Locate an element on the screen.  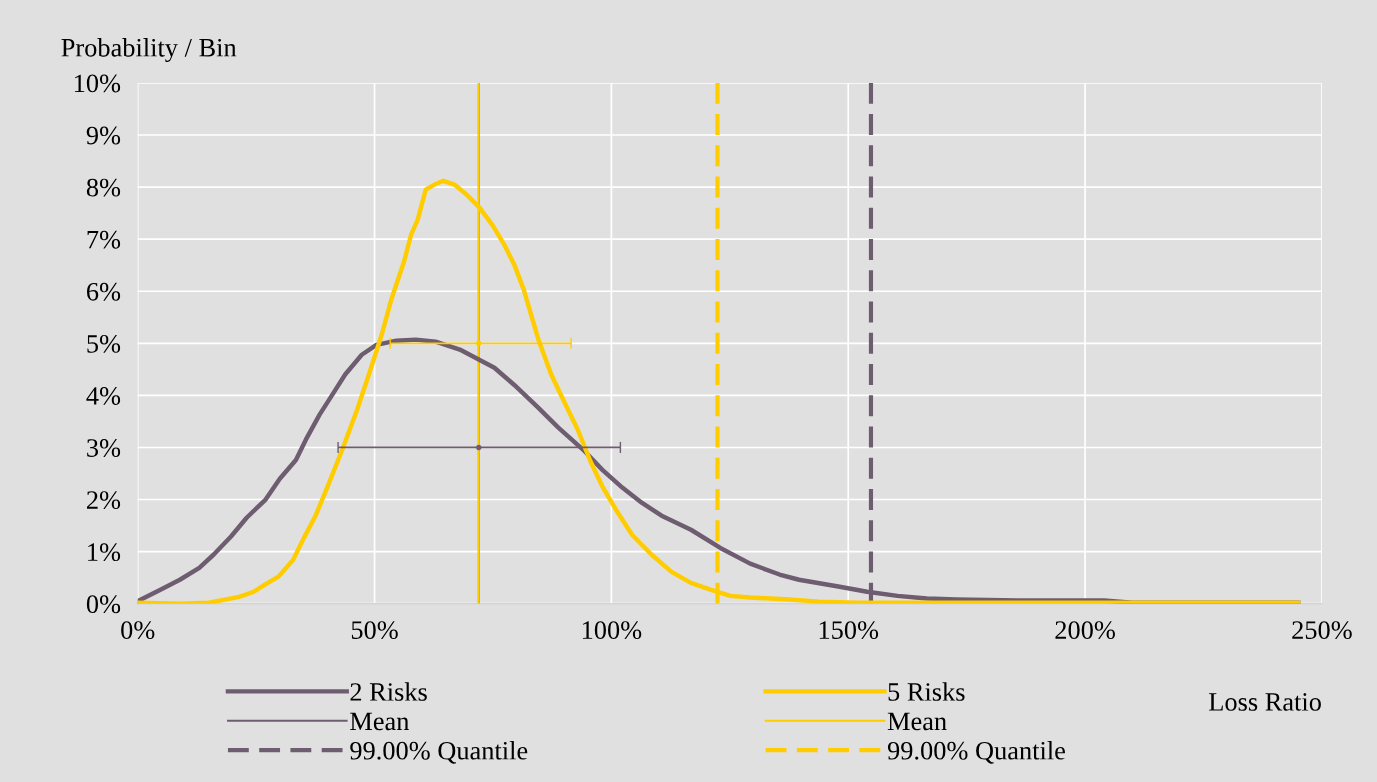
x-tick-label: 200% is located at coordinates (1085, 630).